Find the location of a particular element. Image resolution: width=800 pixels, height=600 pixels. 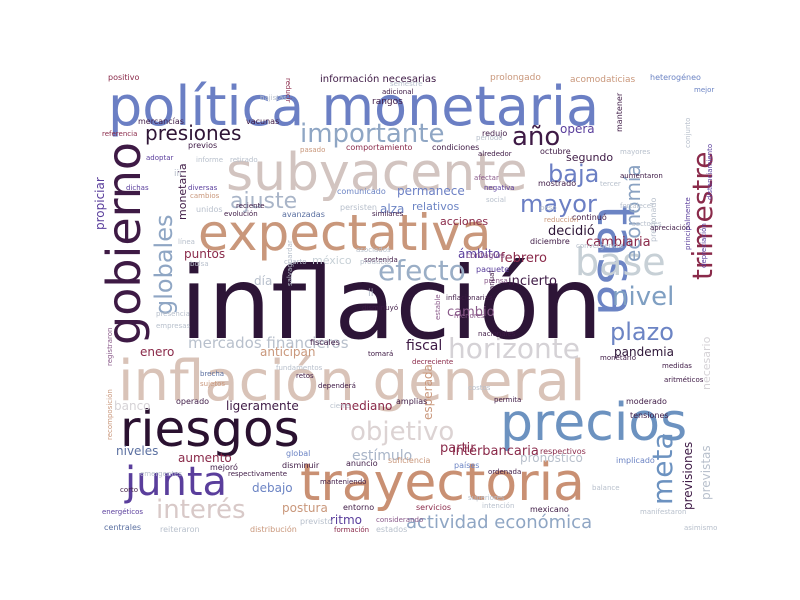

word-159: balance is located at coordinates (606, 488).